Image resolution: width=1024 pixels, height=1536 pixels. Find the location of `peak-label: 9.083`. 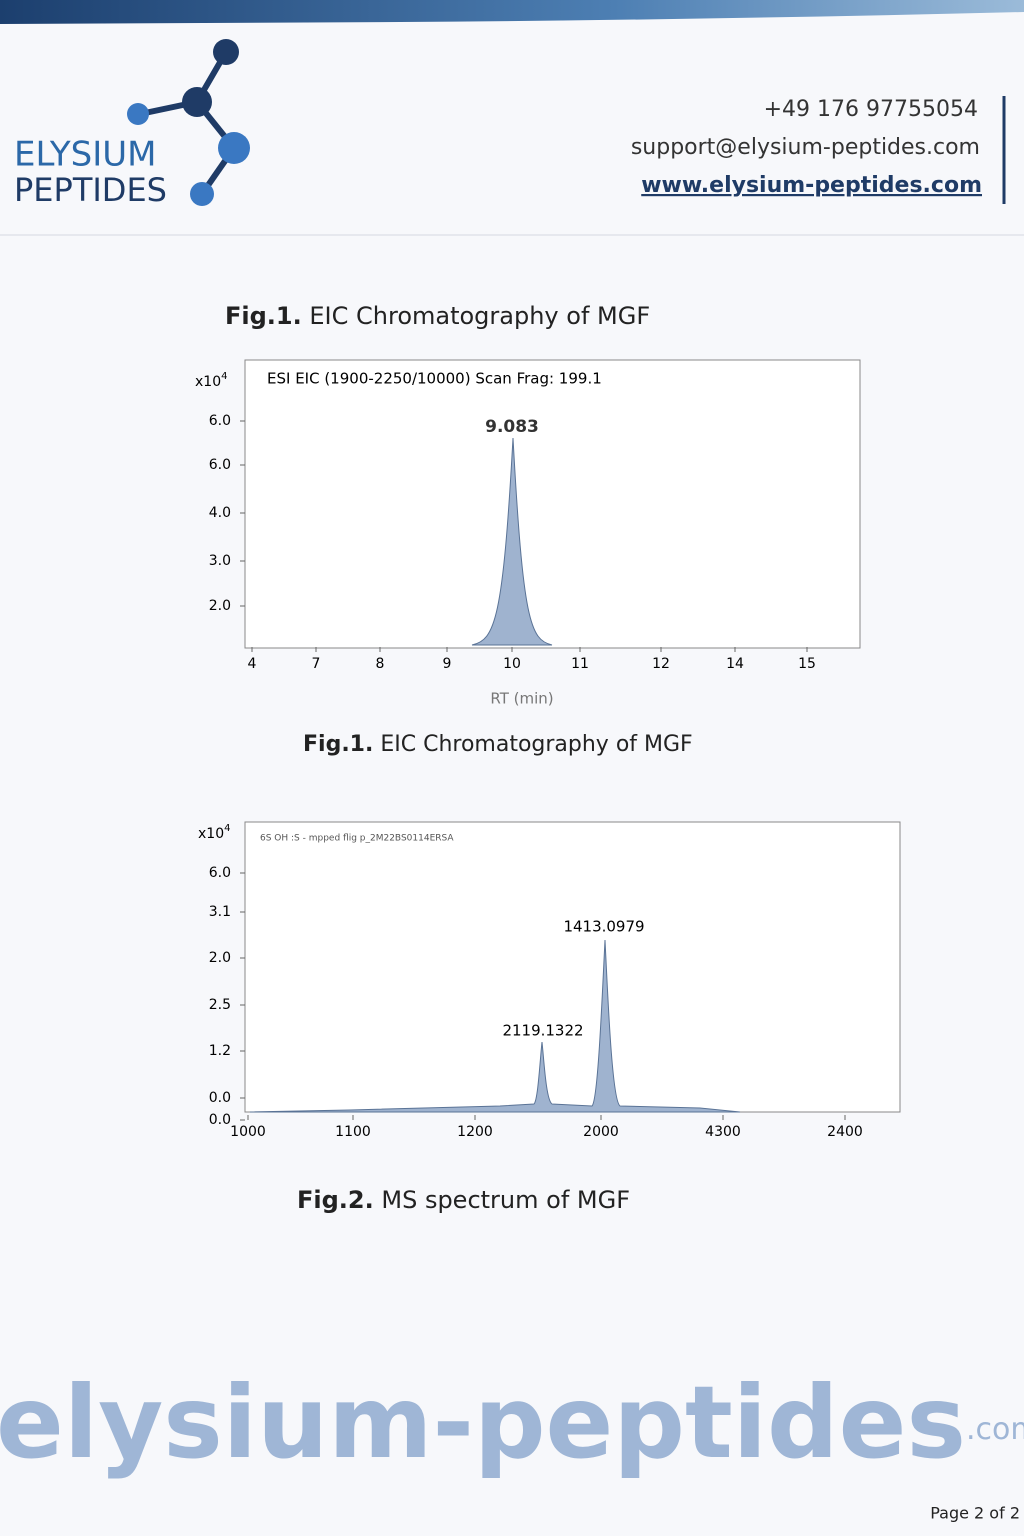

peak-label: 9.083 is located at coordinates (512, 427).